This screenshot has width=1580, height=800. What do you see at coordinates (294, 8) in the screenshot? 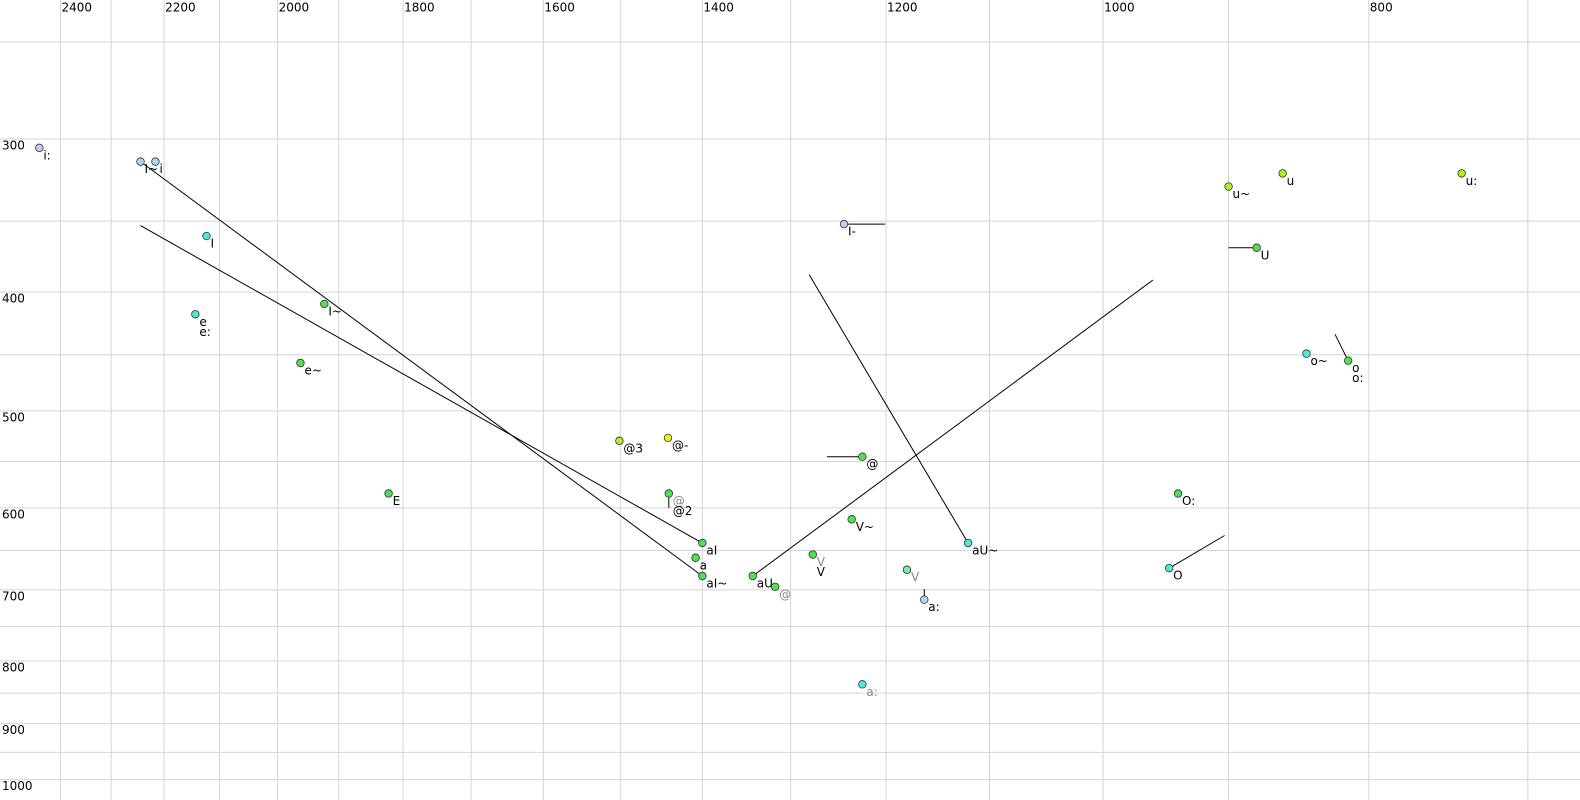
I see `x-tick-label: 2000` at bounding box center [294, 8].